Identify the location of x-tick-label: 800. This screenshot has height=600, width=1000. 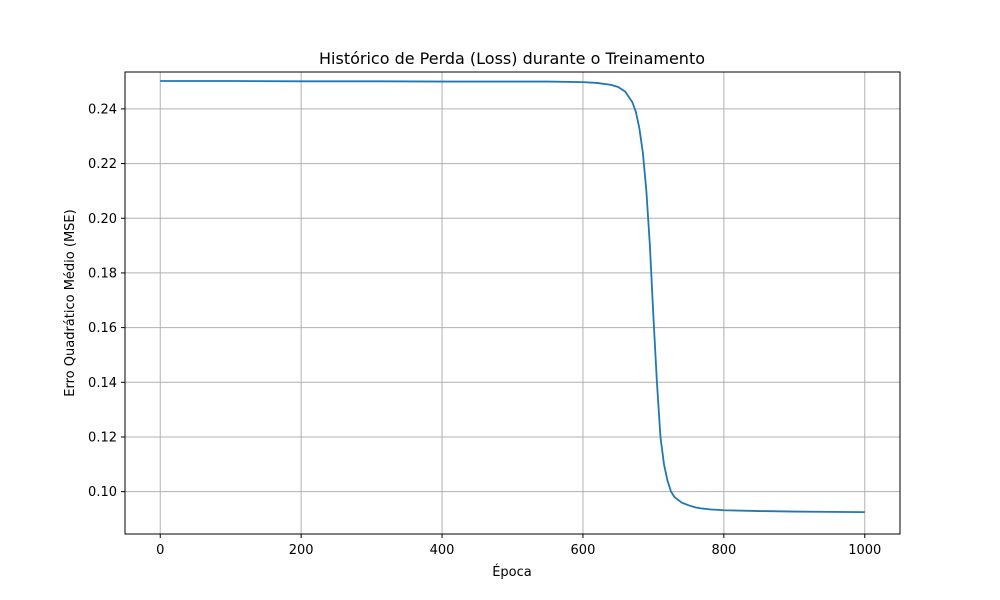
(723, 550).